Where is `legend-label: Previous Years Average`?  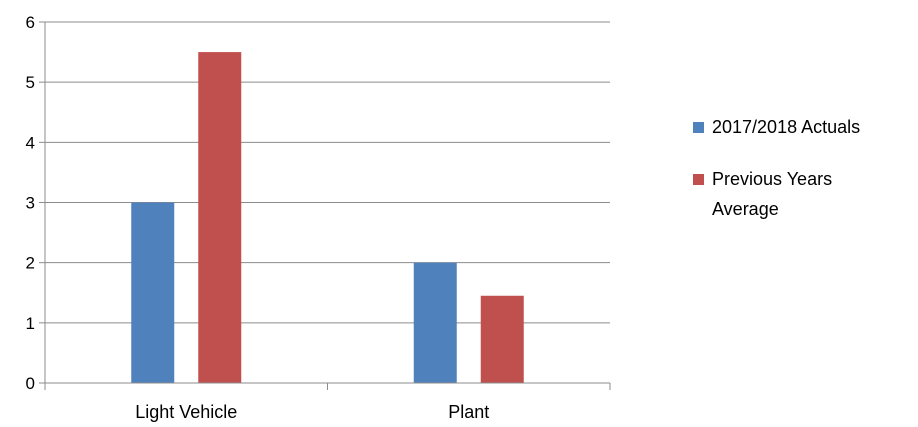 legend-label: Previous Years Average is located at coordinates (772, 194).